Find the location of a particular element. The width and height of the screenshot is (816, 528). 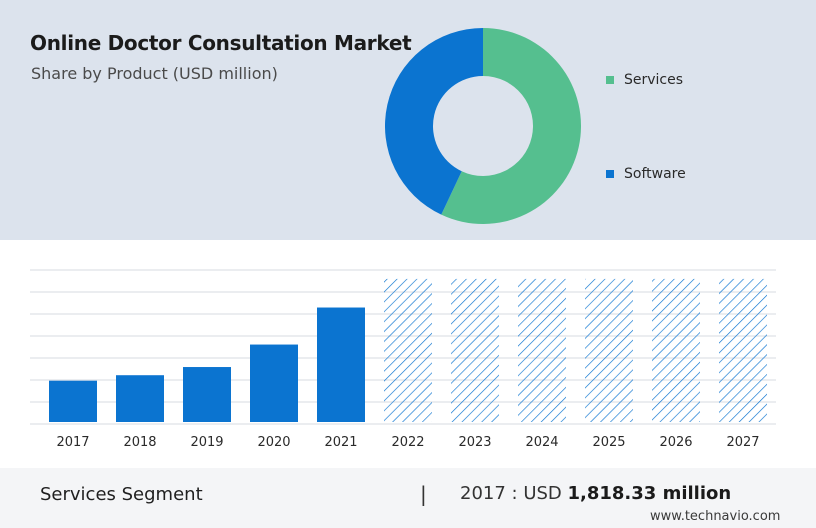

stat-value: 1,818.33 million is located at coordinates (649, 493).